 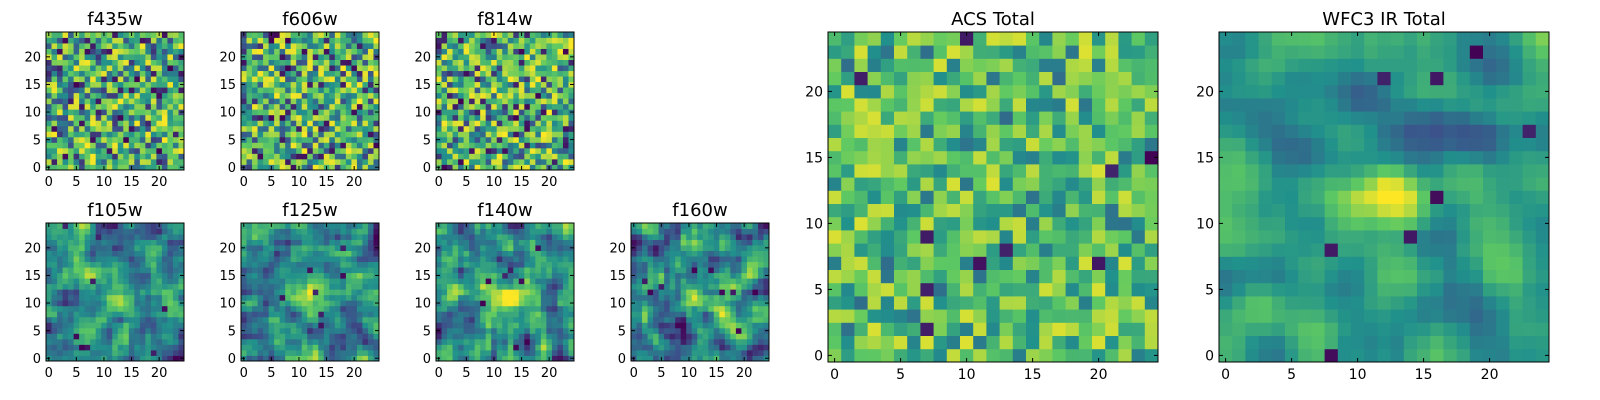 I want to click on y-tick-label: 10, so click(x=422, y=304).